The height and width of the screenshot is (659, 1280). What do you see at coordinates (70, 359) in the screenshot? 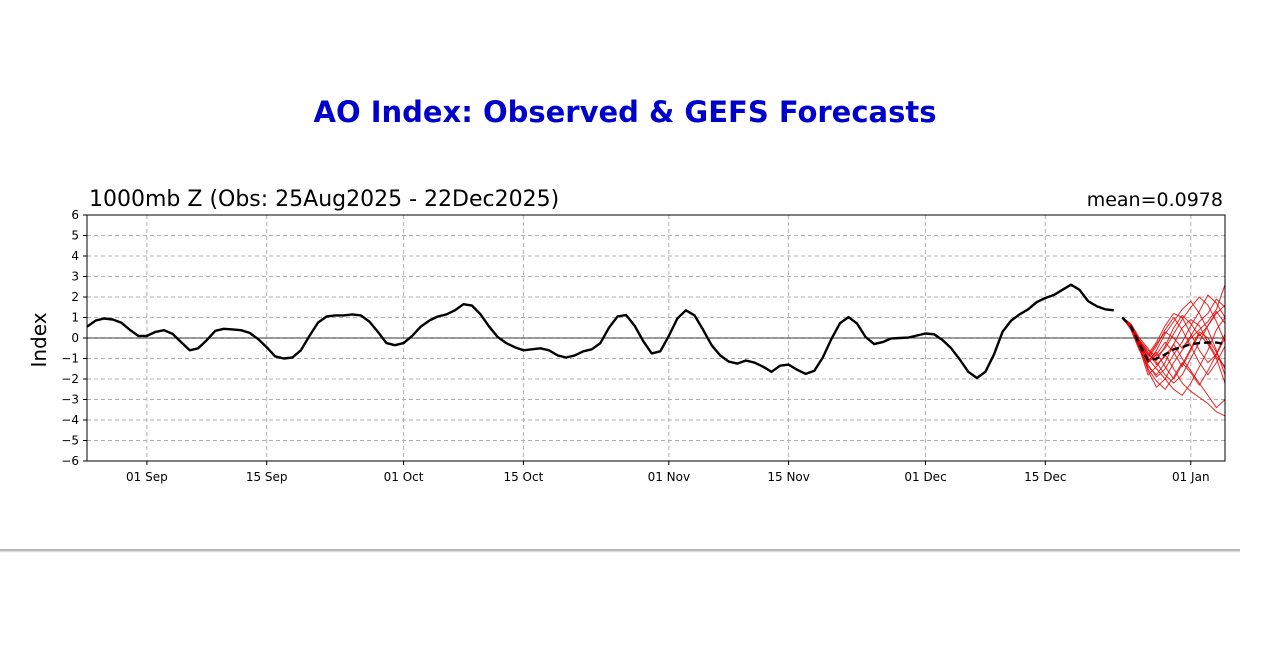
I see `y-tick-label: −1` at bounding box center [70, 359].